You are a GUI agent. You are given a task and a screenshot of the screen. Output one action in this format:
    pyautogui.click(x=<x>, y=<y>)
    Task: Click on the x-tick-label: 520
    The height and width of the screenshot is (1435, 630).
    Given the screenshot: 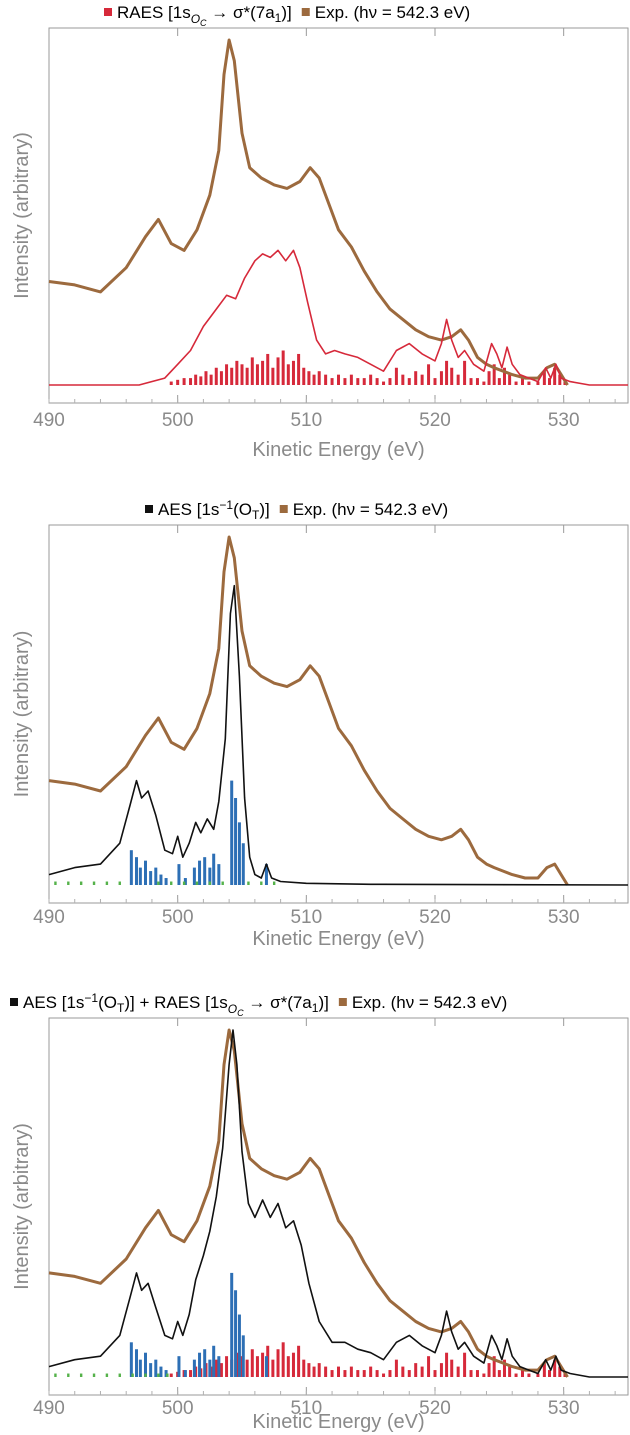 What is the action you would take?
    pyautogui.click(x=435, y=420)
    